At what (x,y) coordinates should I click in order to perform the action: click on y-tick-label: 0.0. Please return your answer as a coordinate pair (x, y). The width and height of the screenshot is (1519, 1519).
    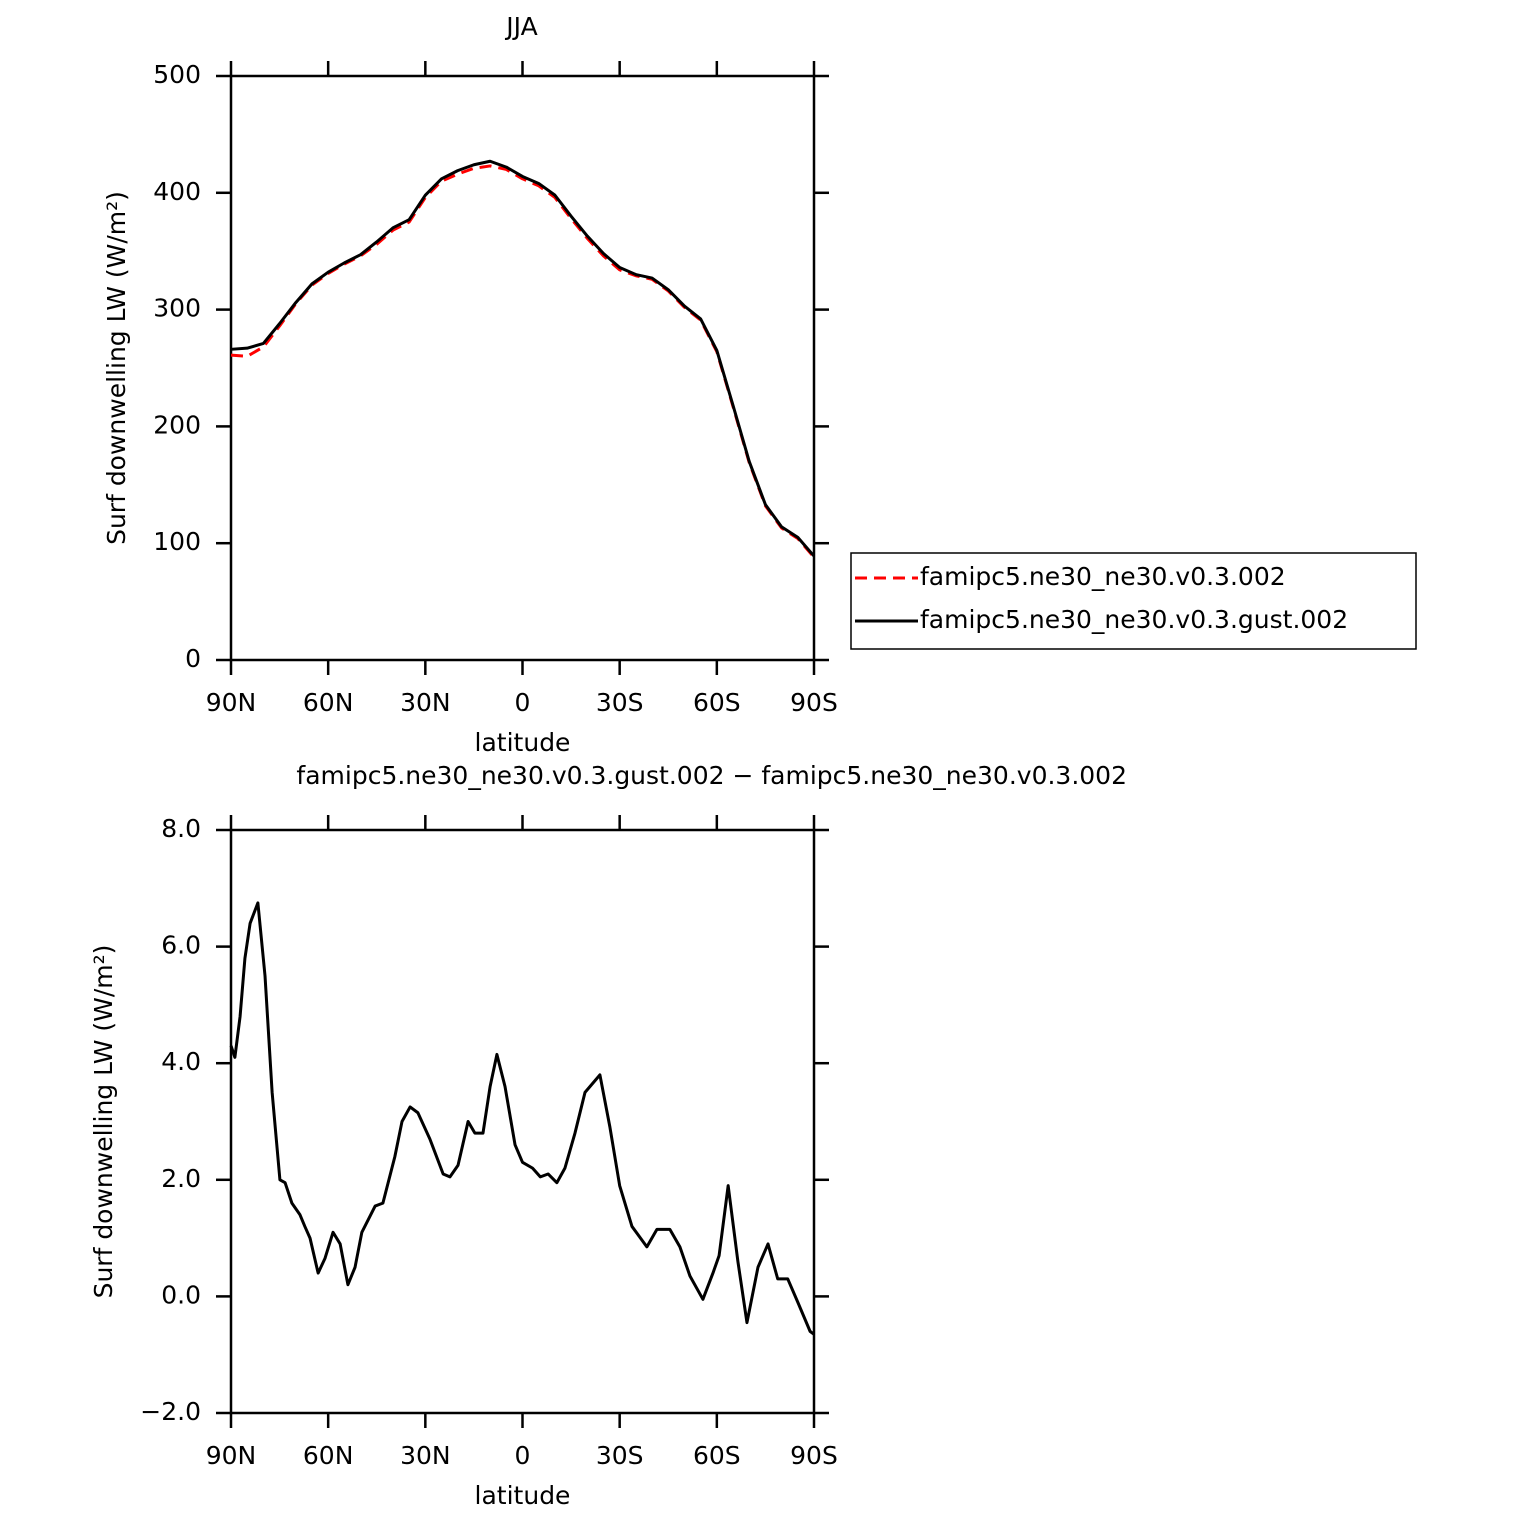
    Looking at the image, I should click on (181, 1294).